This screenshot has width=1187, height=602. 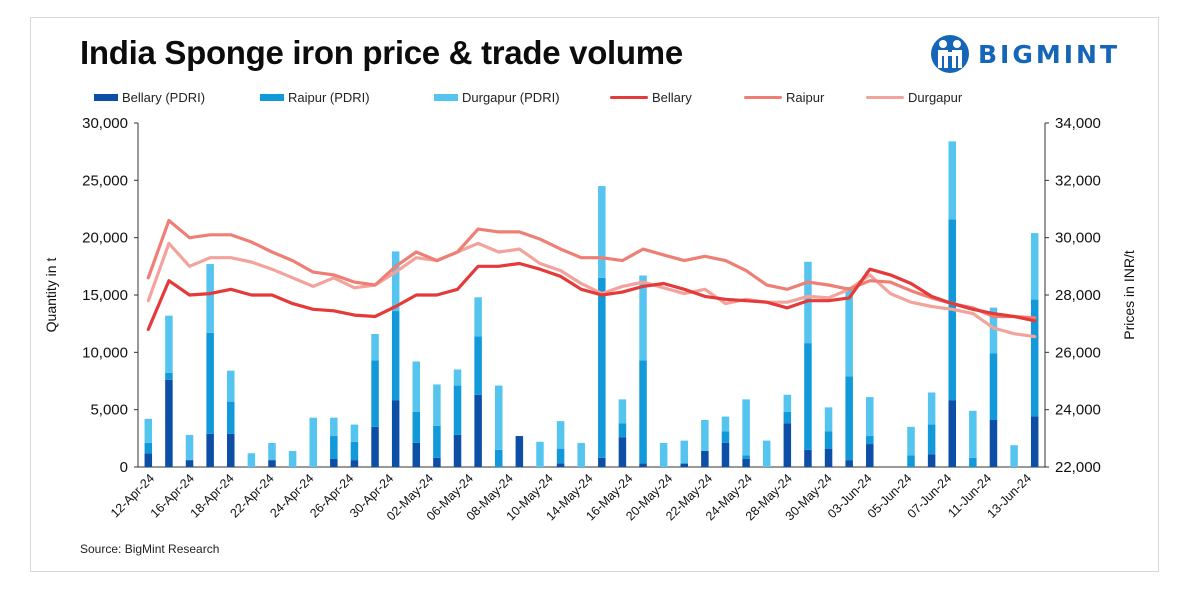 What do you see at coordinates (105, 180) in the screenshot?
I see `y-tick-label: 25,000` at bounding box center [105, 180].